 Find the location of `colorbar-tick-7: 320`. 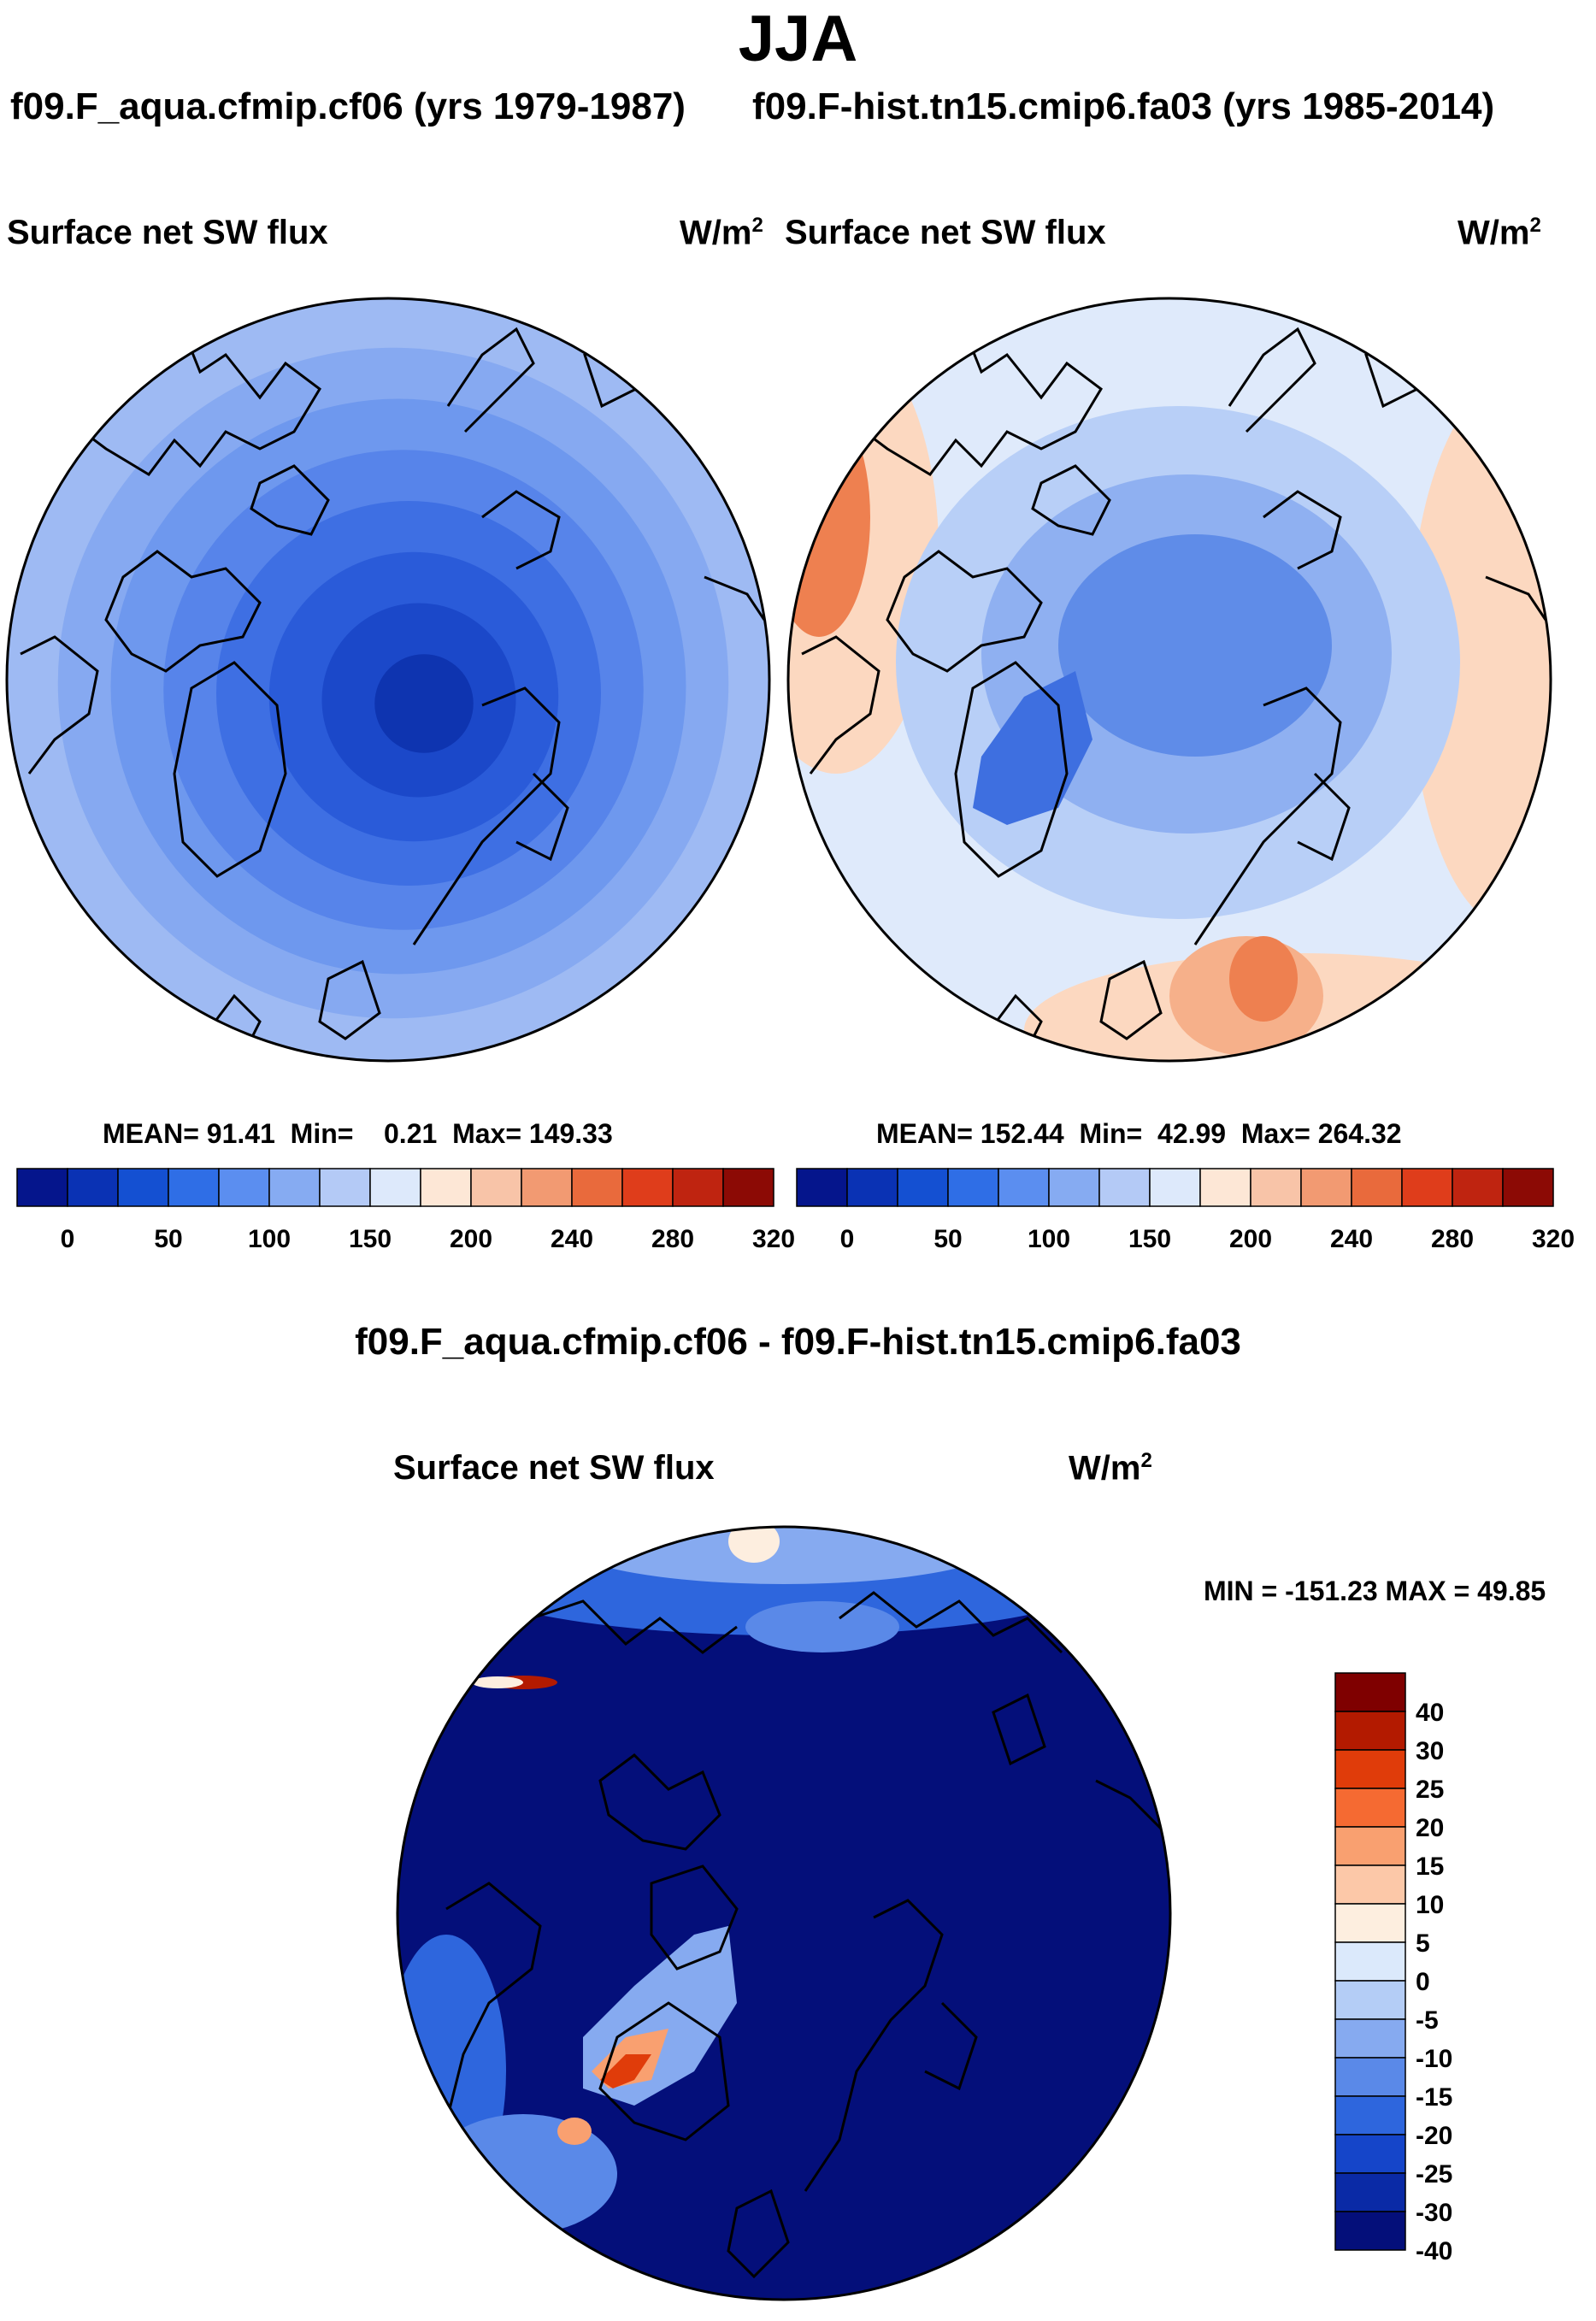

colorbar-tick-7: 320 is located at coordinates (774, 1239).